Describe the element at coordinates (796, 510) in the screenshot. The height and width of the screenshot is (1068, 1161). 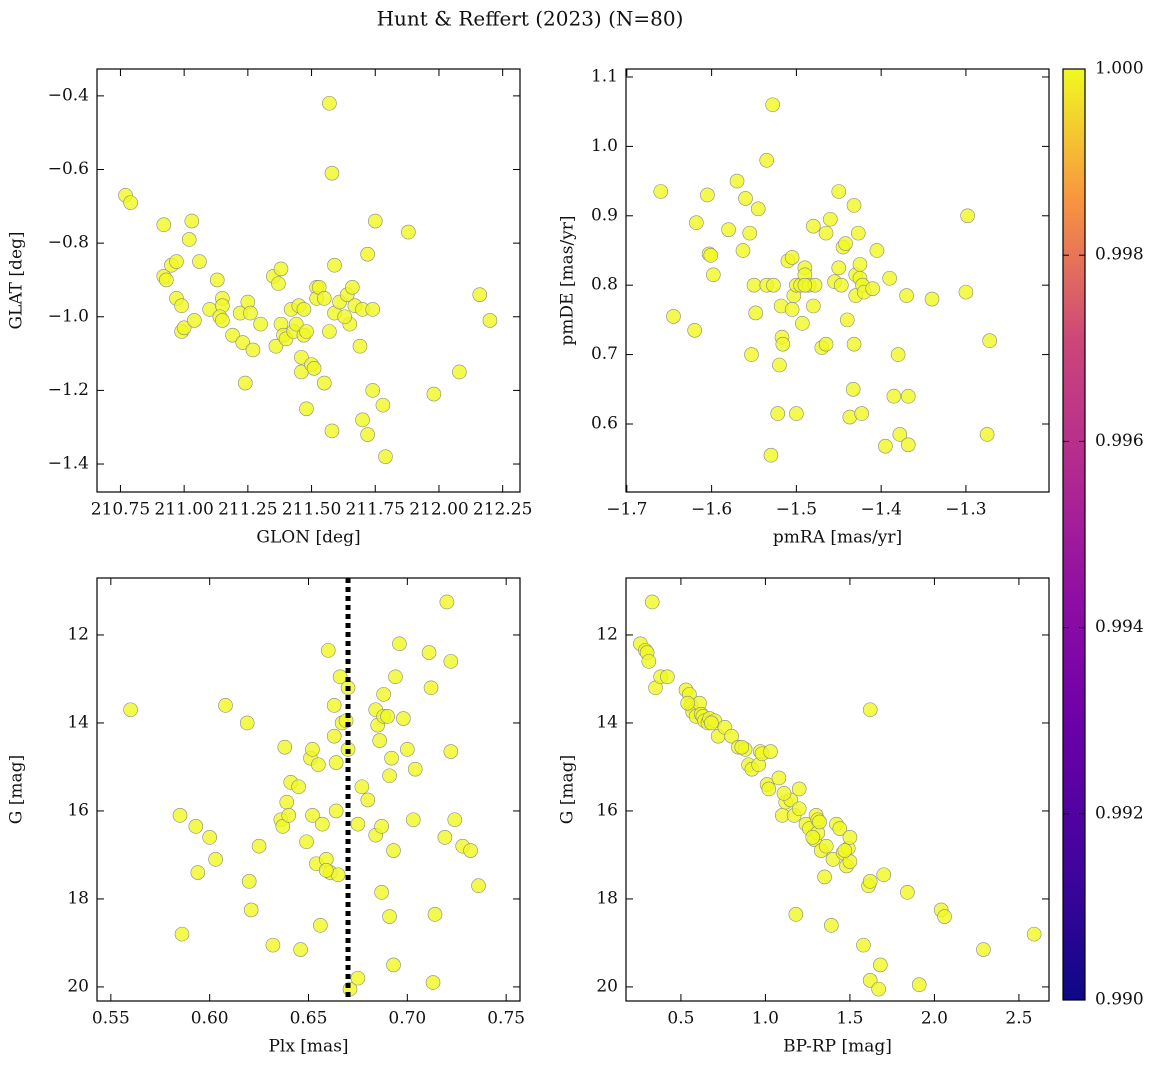
I see `x-tick-label: −1.5` at that location.